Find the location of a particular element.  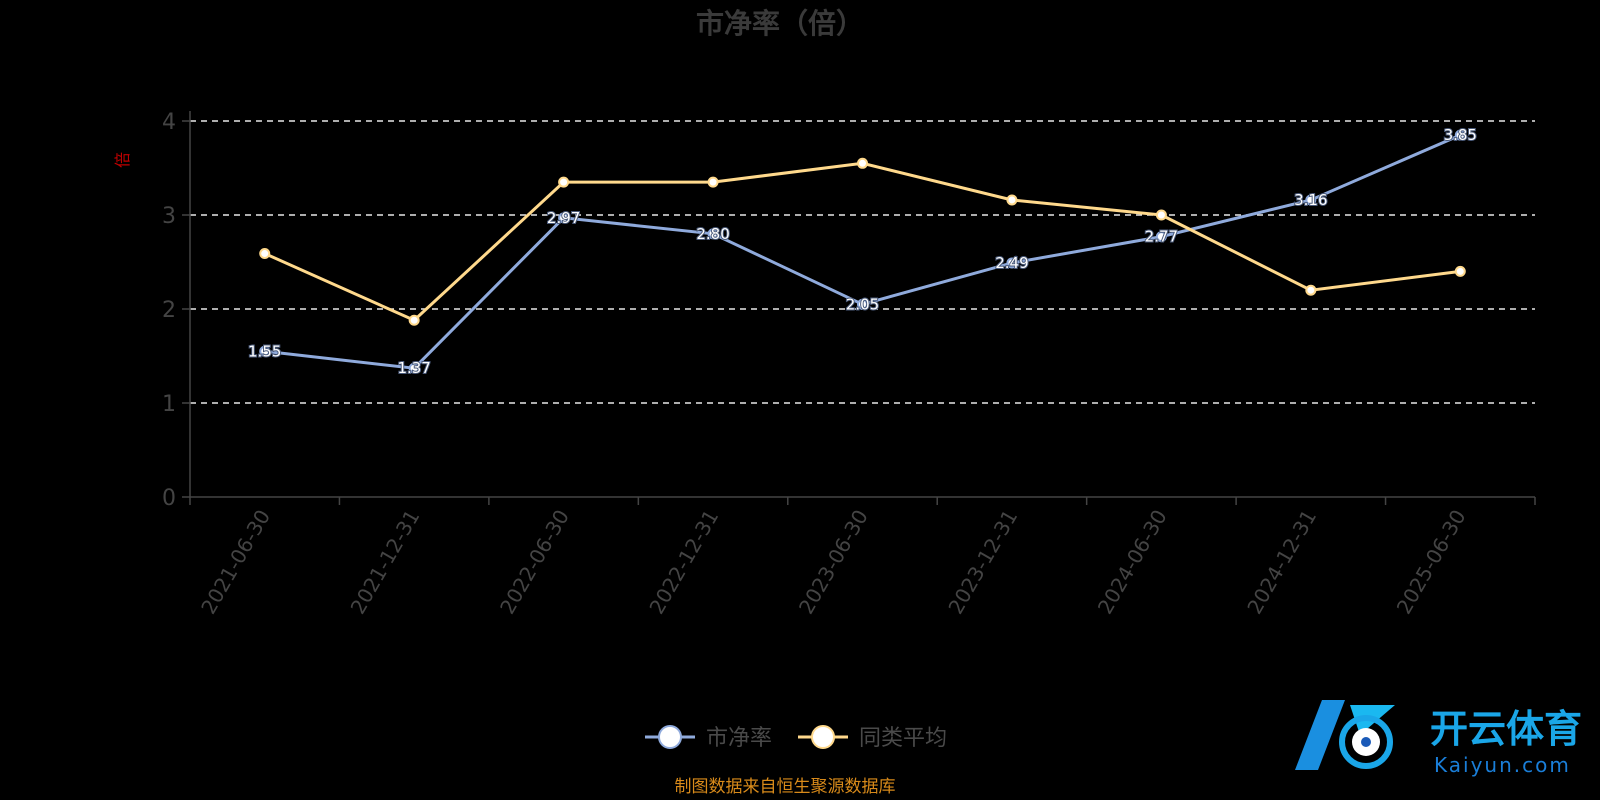

data-label: 2.97 is located at coordinates (563, 218).